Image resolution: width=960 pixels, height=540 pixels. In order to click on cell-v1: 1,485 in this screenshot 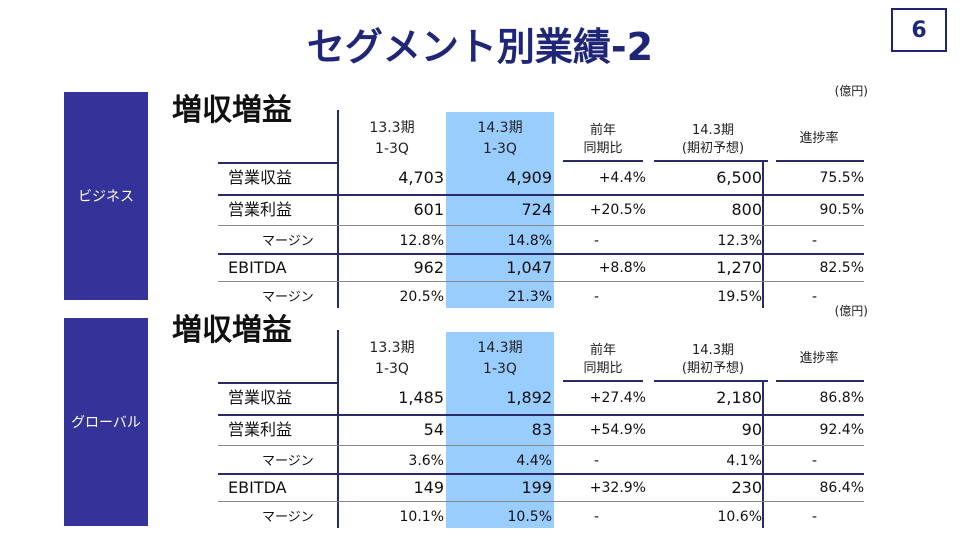, I will do `click(421, 397)`.